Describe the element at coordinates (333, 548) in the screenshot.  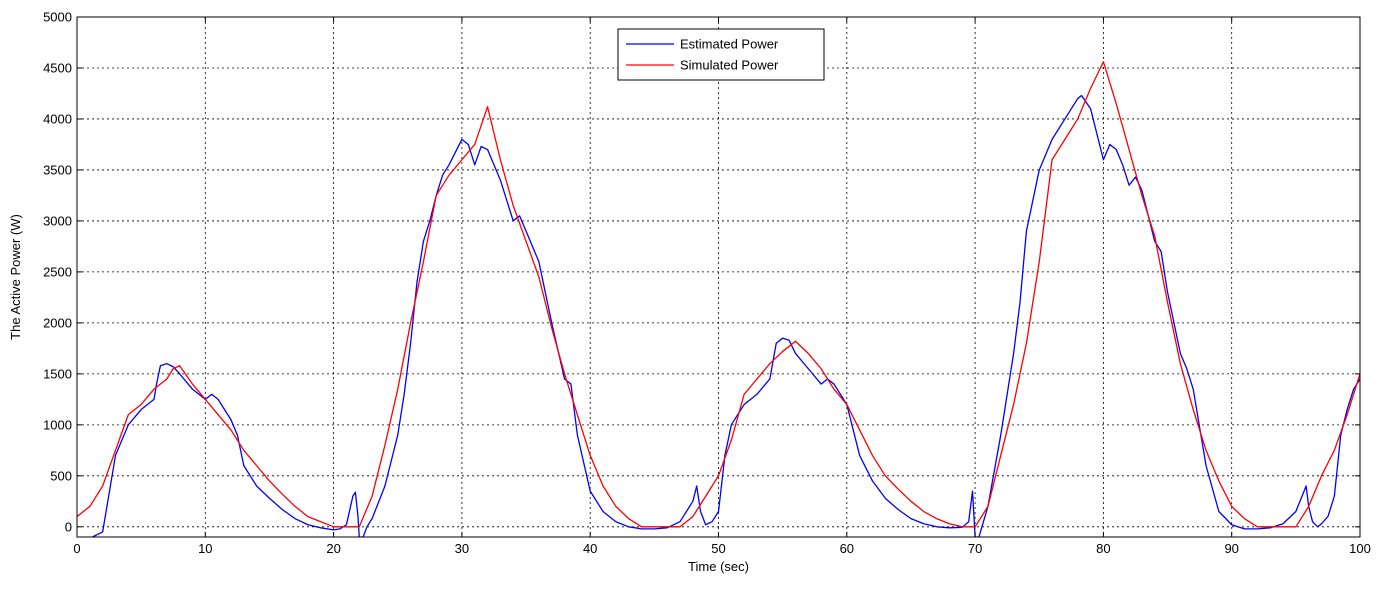
I see `x-tick-label: 20` at that location.